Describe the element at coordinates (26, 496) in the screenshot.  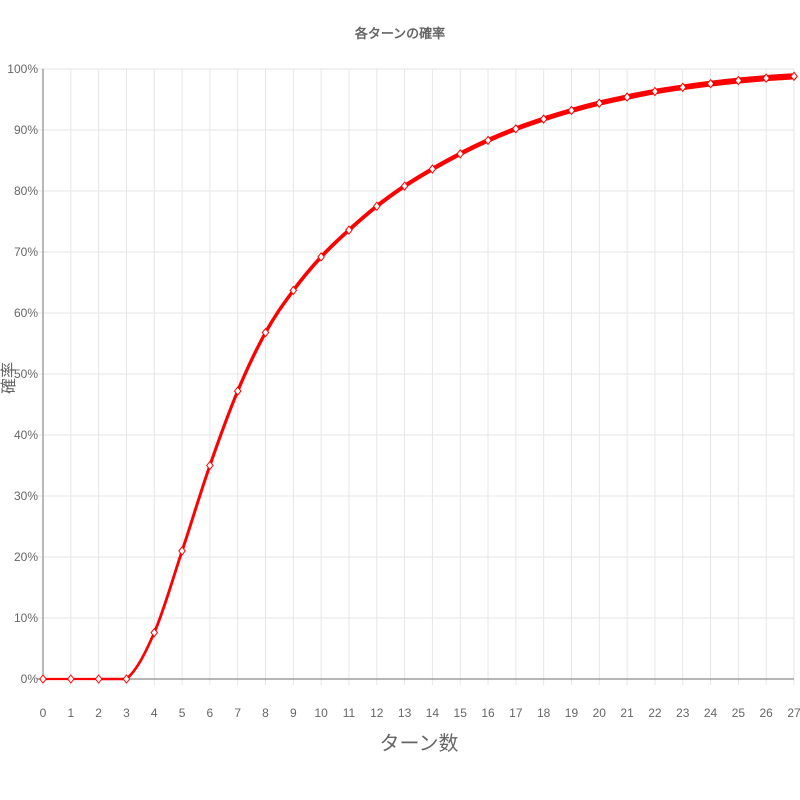
I see `y-tick-label: 30%` at that location.